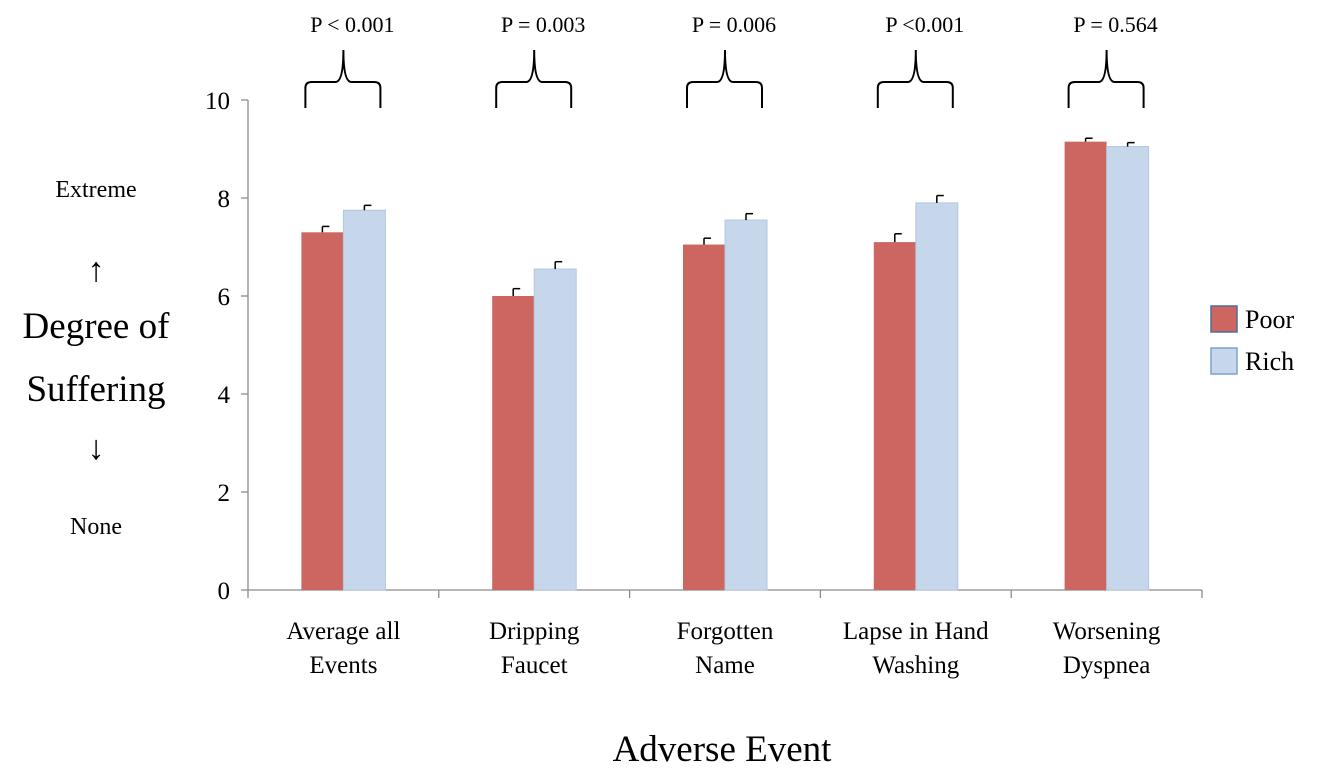 Image resolution: width=1320 pixels, height=769 pixels. What do you see at coordinates (534, 631) in the screenshot?
I see `x-tick-label: Dripping` at bounding box center [534, 631].